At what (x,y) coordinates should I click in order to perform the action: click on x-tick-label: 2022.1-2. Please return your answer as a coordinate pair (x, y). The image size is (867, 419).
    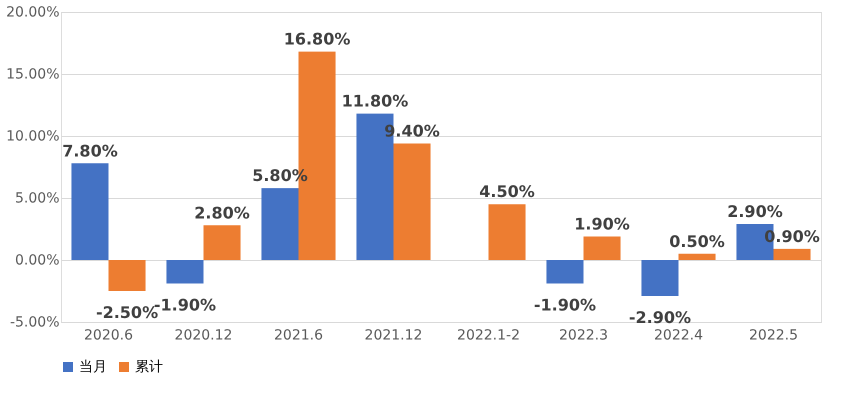
    Looking at the image, I should click on (488, 336).